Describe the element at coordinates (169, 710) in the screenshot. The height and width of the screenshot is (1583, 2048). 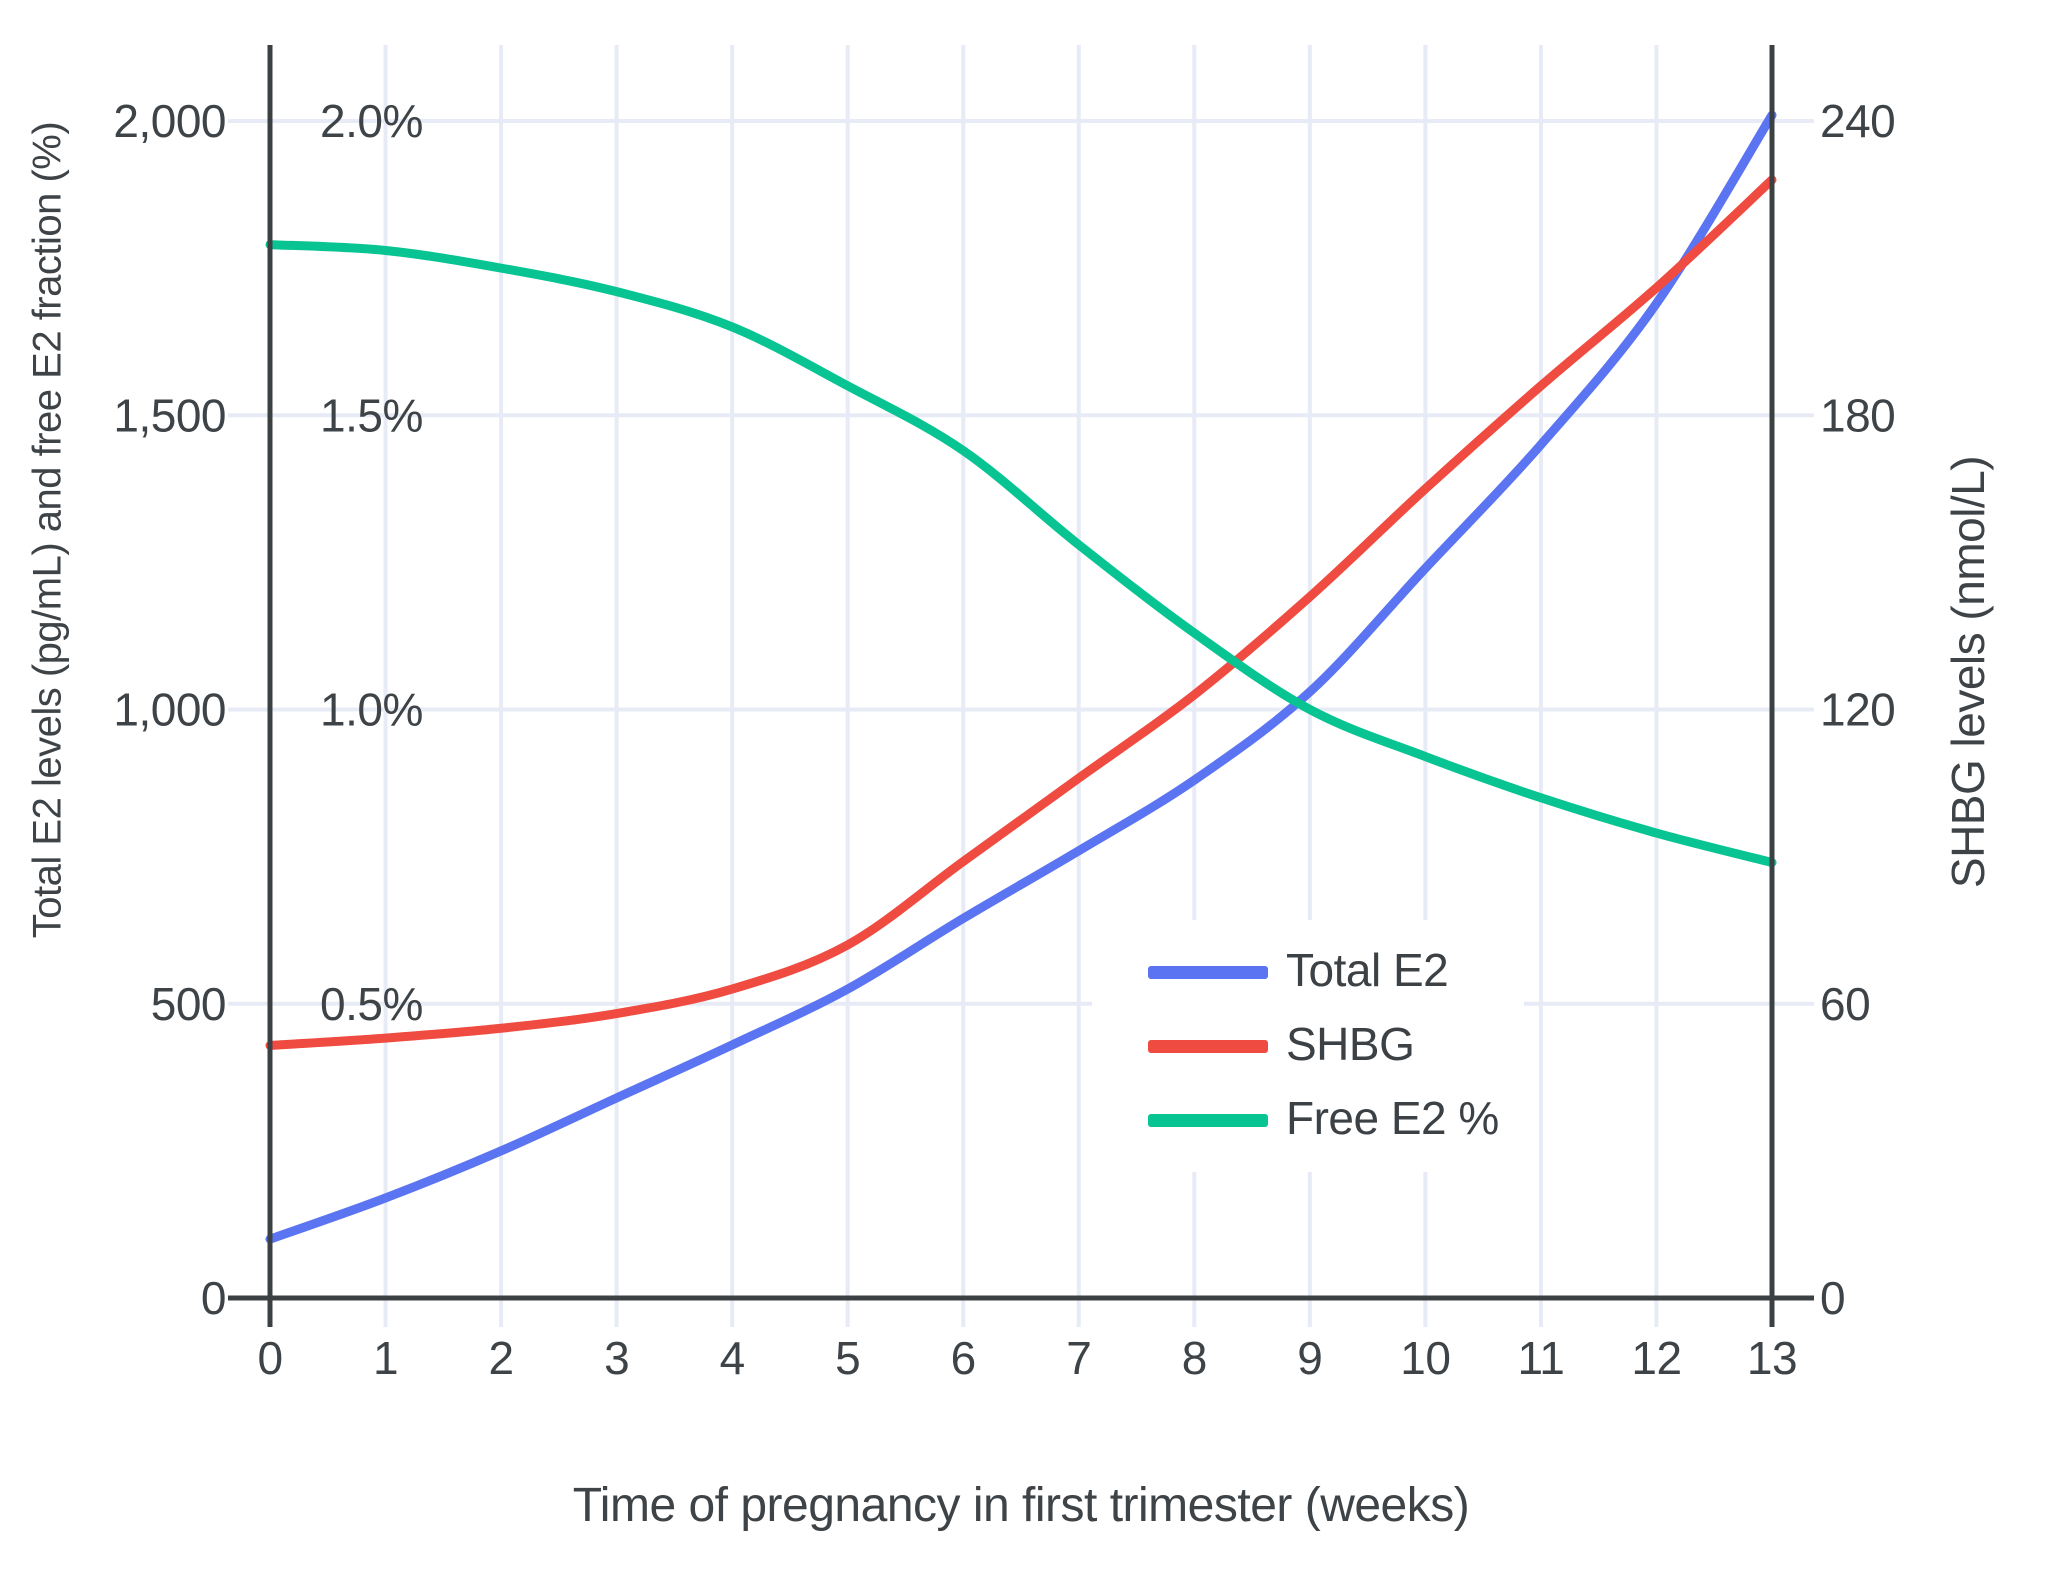
I see `y-left-tick-label: 1,000` at that location.